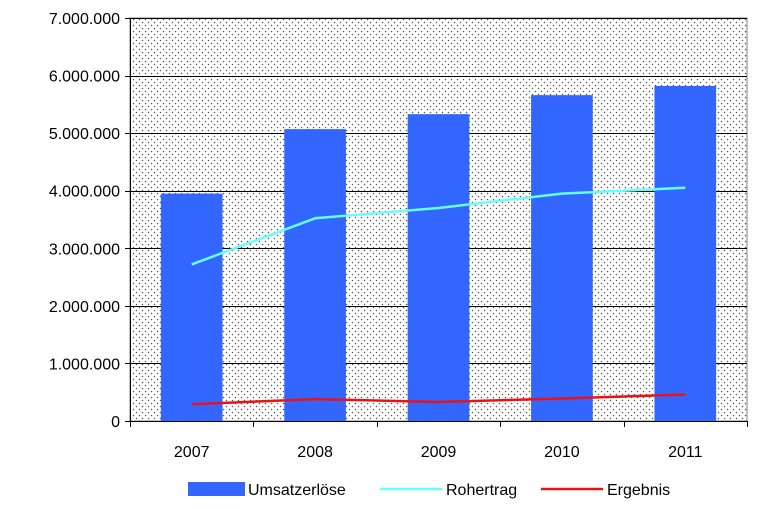 The height and width of the screenshot is (509, 764). I want to click on legend-swatch-umsatzerlöse, so click(216, 489).